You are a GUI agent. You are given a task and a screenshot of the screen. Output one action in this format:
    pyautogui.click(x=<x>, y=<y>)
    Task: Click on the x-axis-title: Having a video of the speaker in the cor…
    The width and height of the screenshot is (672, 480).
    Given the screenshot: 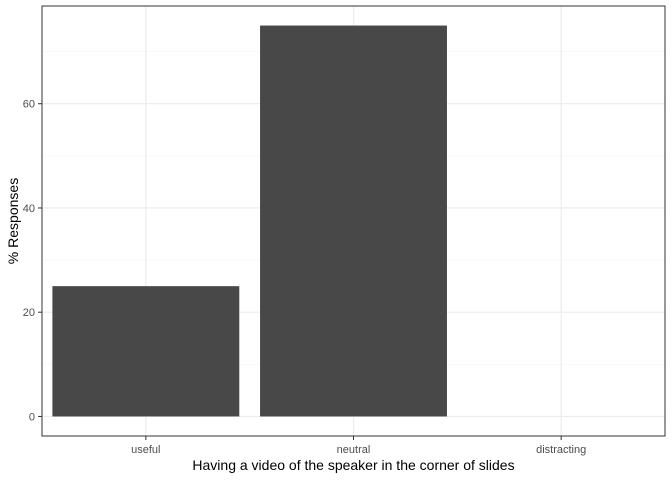 What is the action you would take?
    pyautogui.click(x=353, y=465)
    